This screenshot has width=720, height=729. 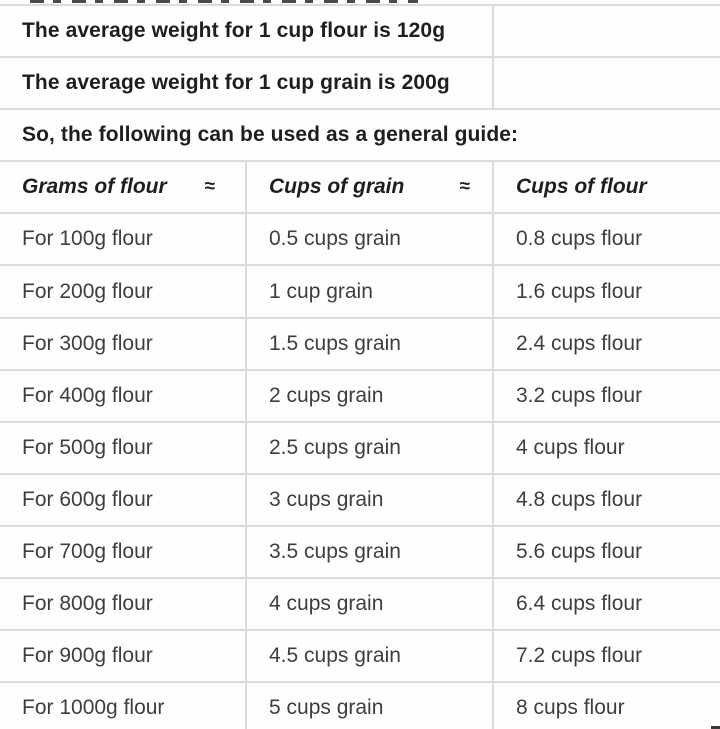 What do you see at coordinates (570, 447) in the screenshot?
I see `flour-value: 4 cups flour` at bounding box center [570, 447].